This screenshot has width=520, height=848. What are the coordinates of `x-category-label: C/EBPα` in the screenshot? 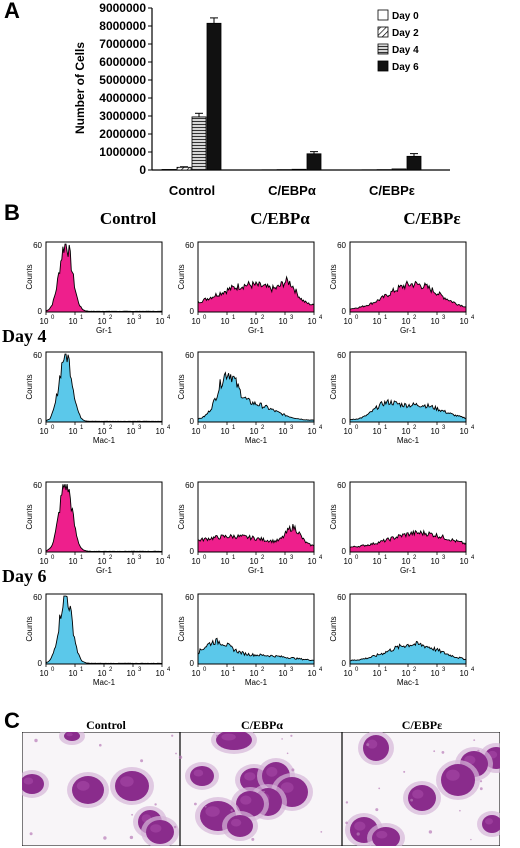 It's located at (292, 190).